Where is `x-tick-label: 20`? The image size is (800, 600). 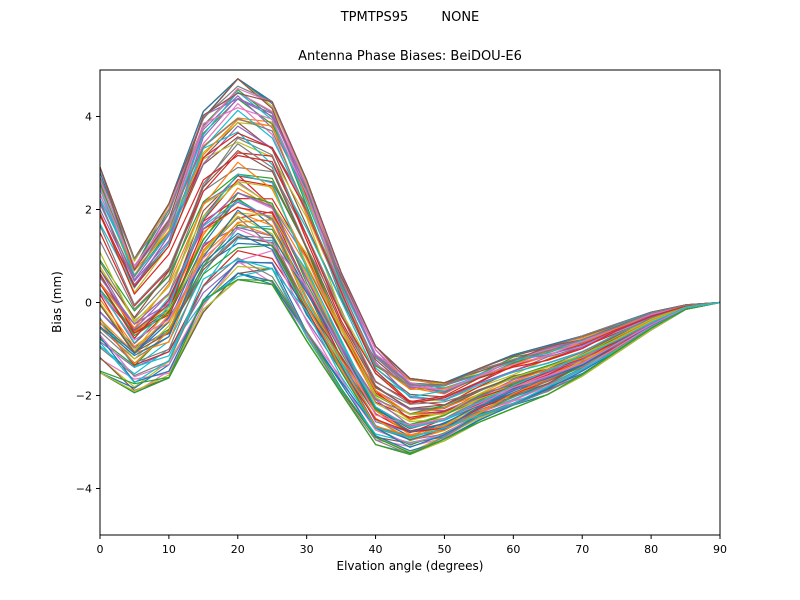 x-tick-label: 20 is located at coordinates (238, 549).